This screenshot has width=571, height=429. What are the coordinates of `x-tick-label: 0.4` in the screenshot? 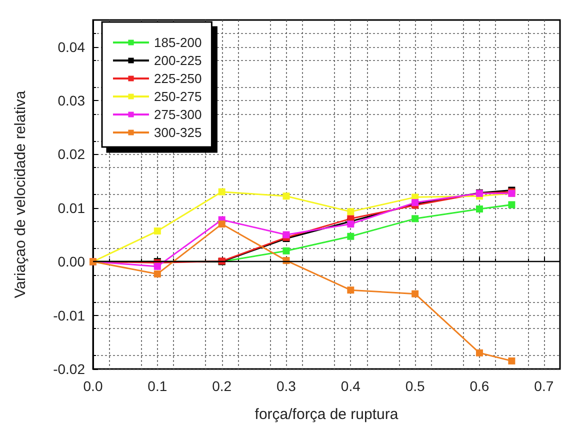 It's located at (350, 386).